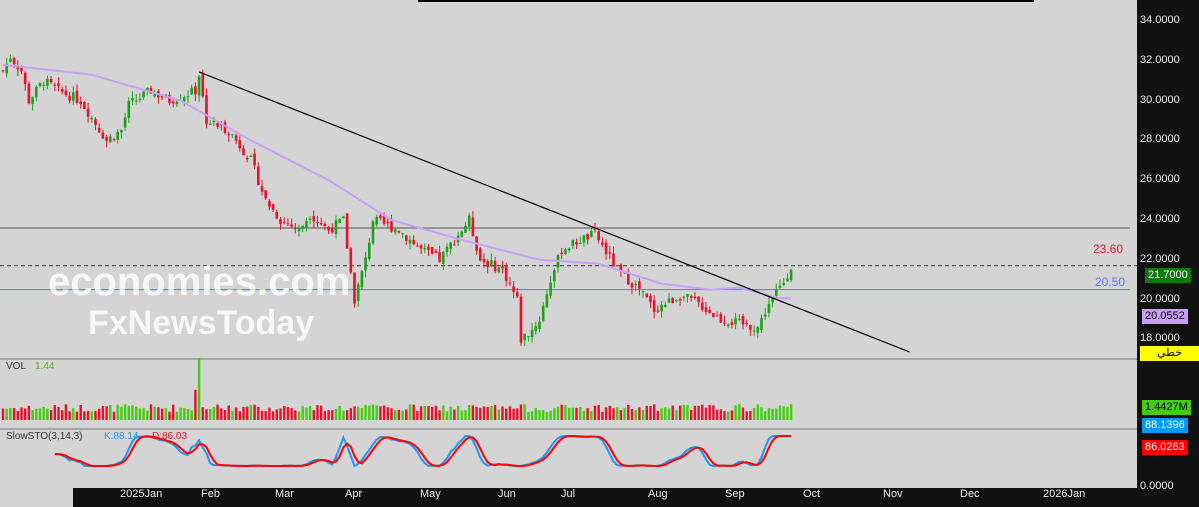 The width and height of the screenshot is (1199, 507). I want to click on d-badge: 86.0263, so click(1165, 447).